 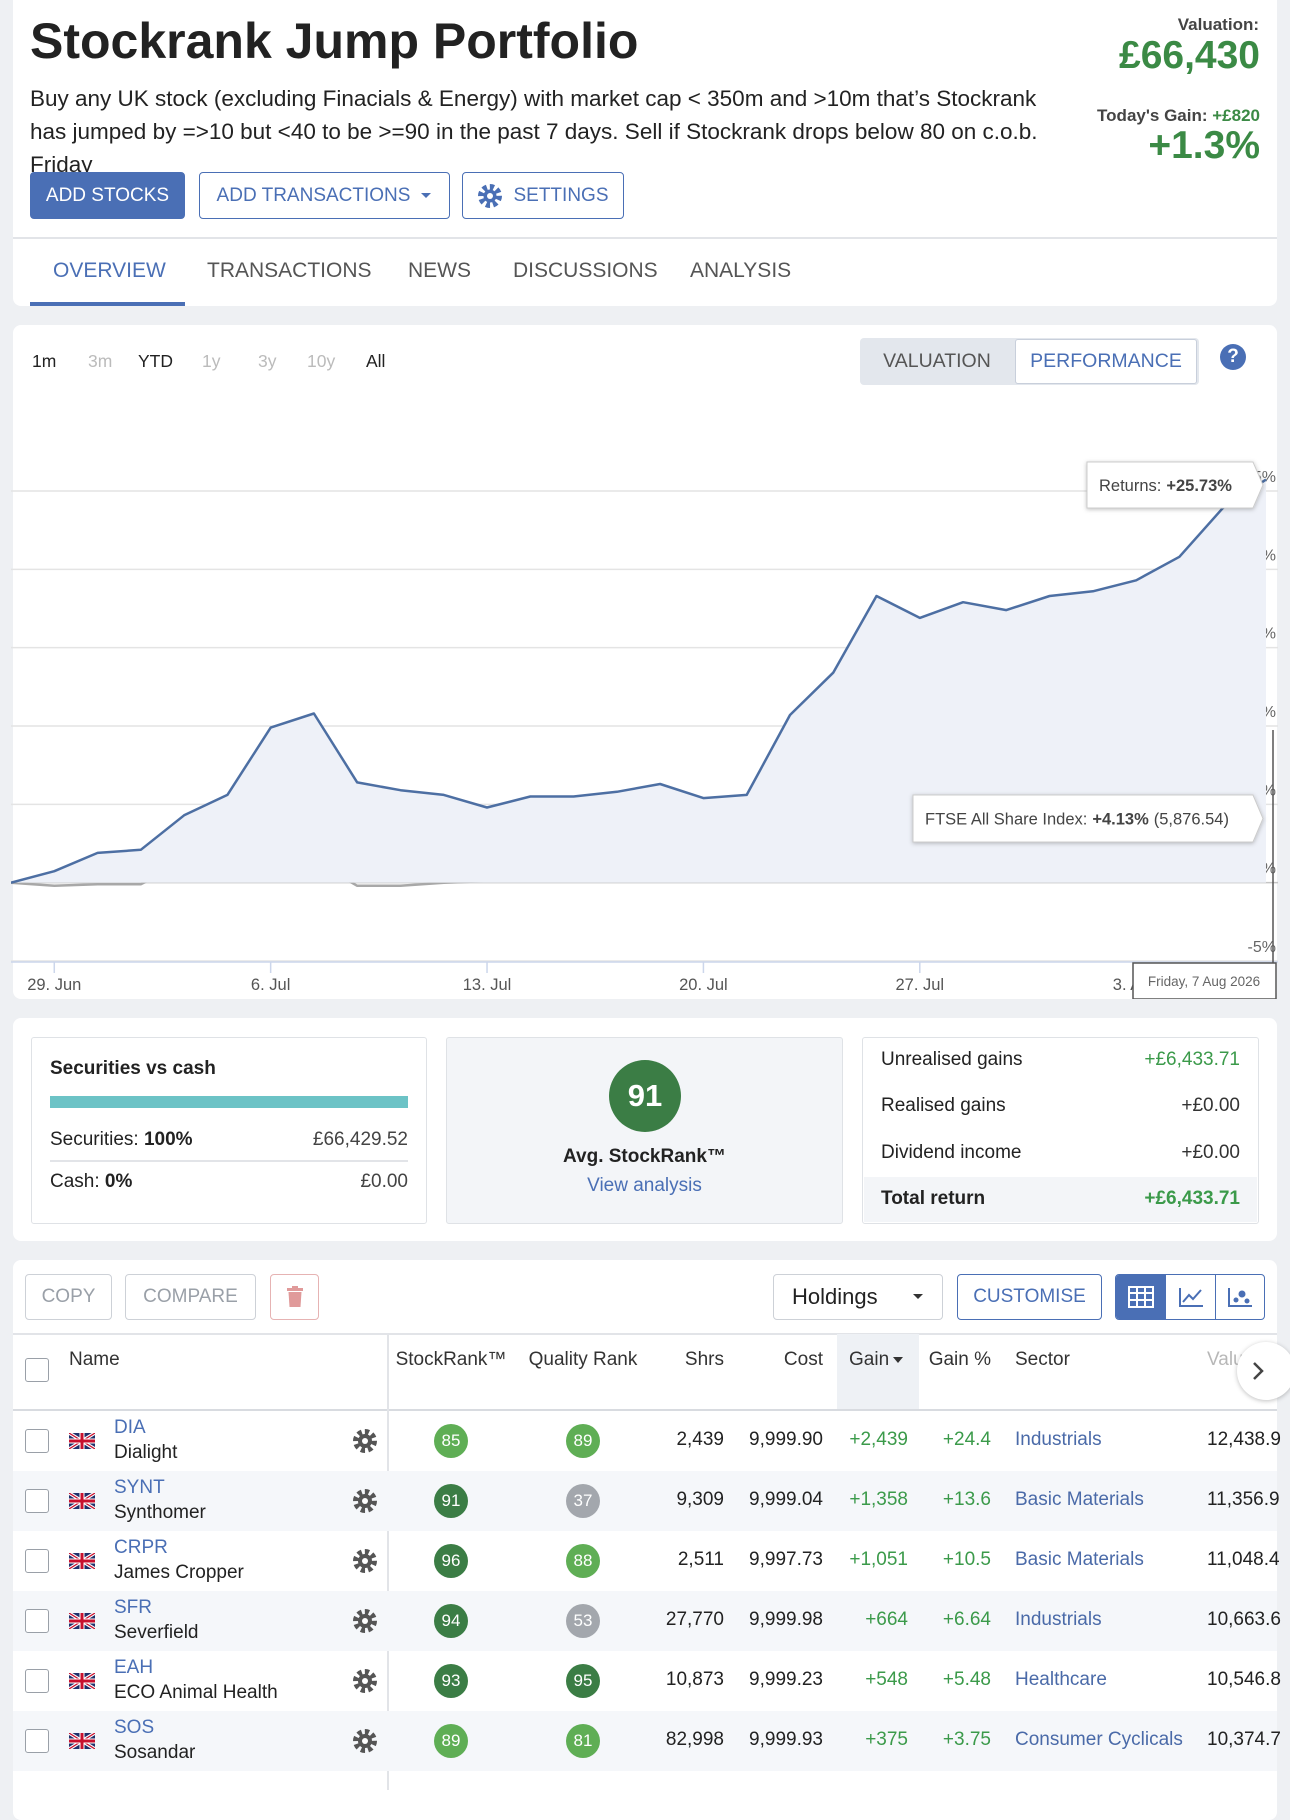 What do you see at coordinates (211, 361) in the screenshot?
I see `range-button: 1y` at bounding box center [211, 361].